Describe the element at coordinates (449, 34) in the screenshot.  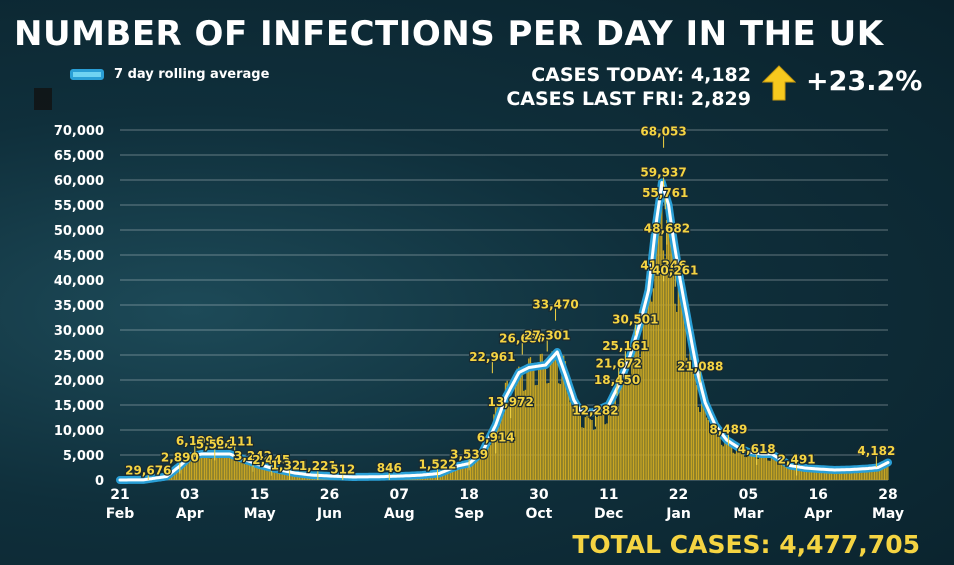
I see `page-title: NUMBER OF INFECTIONS PER DAY IN THE UK` at that location.